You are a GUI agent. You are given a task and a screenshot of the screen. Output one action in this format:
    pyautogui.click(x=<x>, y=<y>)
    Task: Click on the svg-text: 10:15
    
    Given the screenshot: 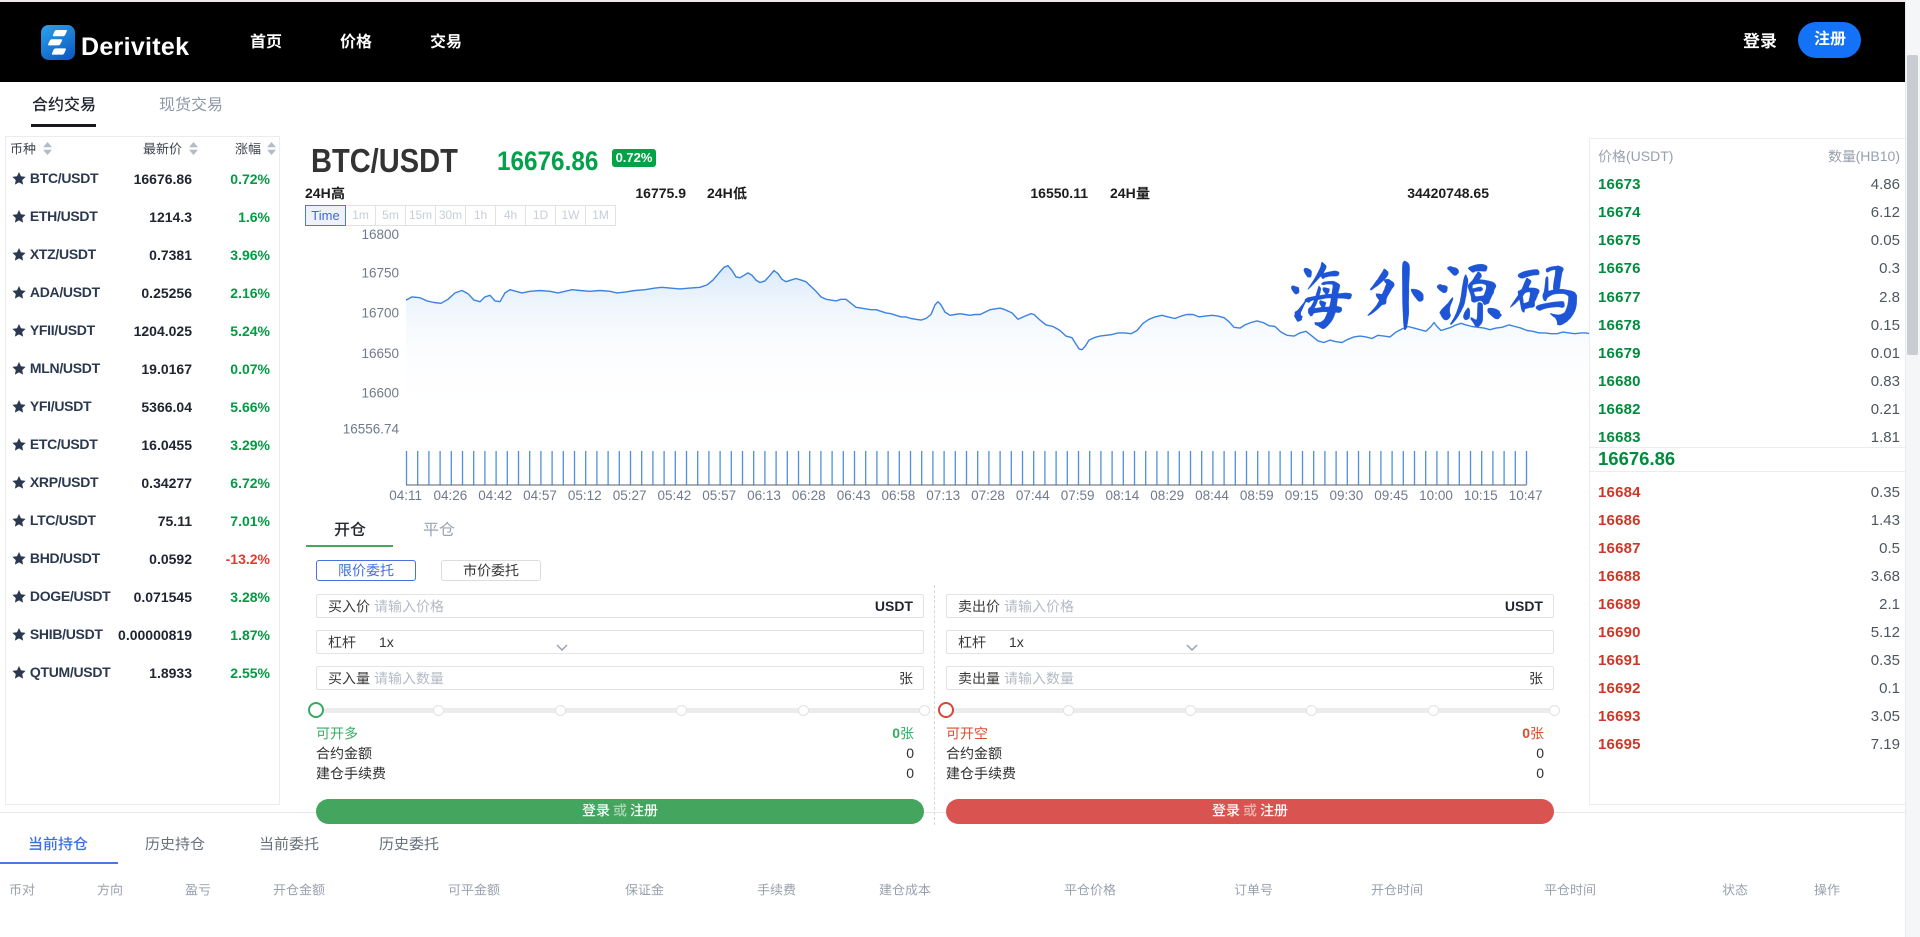 What is the action you would take?
    pyautogui.click(x=1481, y=495)
    